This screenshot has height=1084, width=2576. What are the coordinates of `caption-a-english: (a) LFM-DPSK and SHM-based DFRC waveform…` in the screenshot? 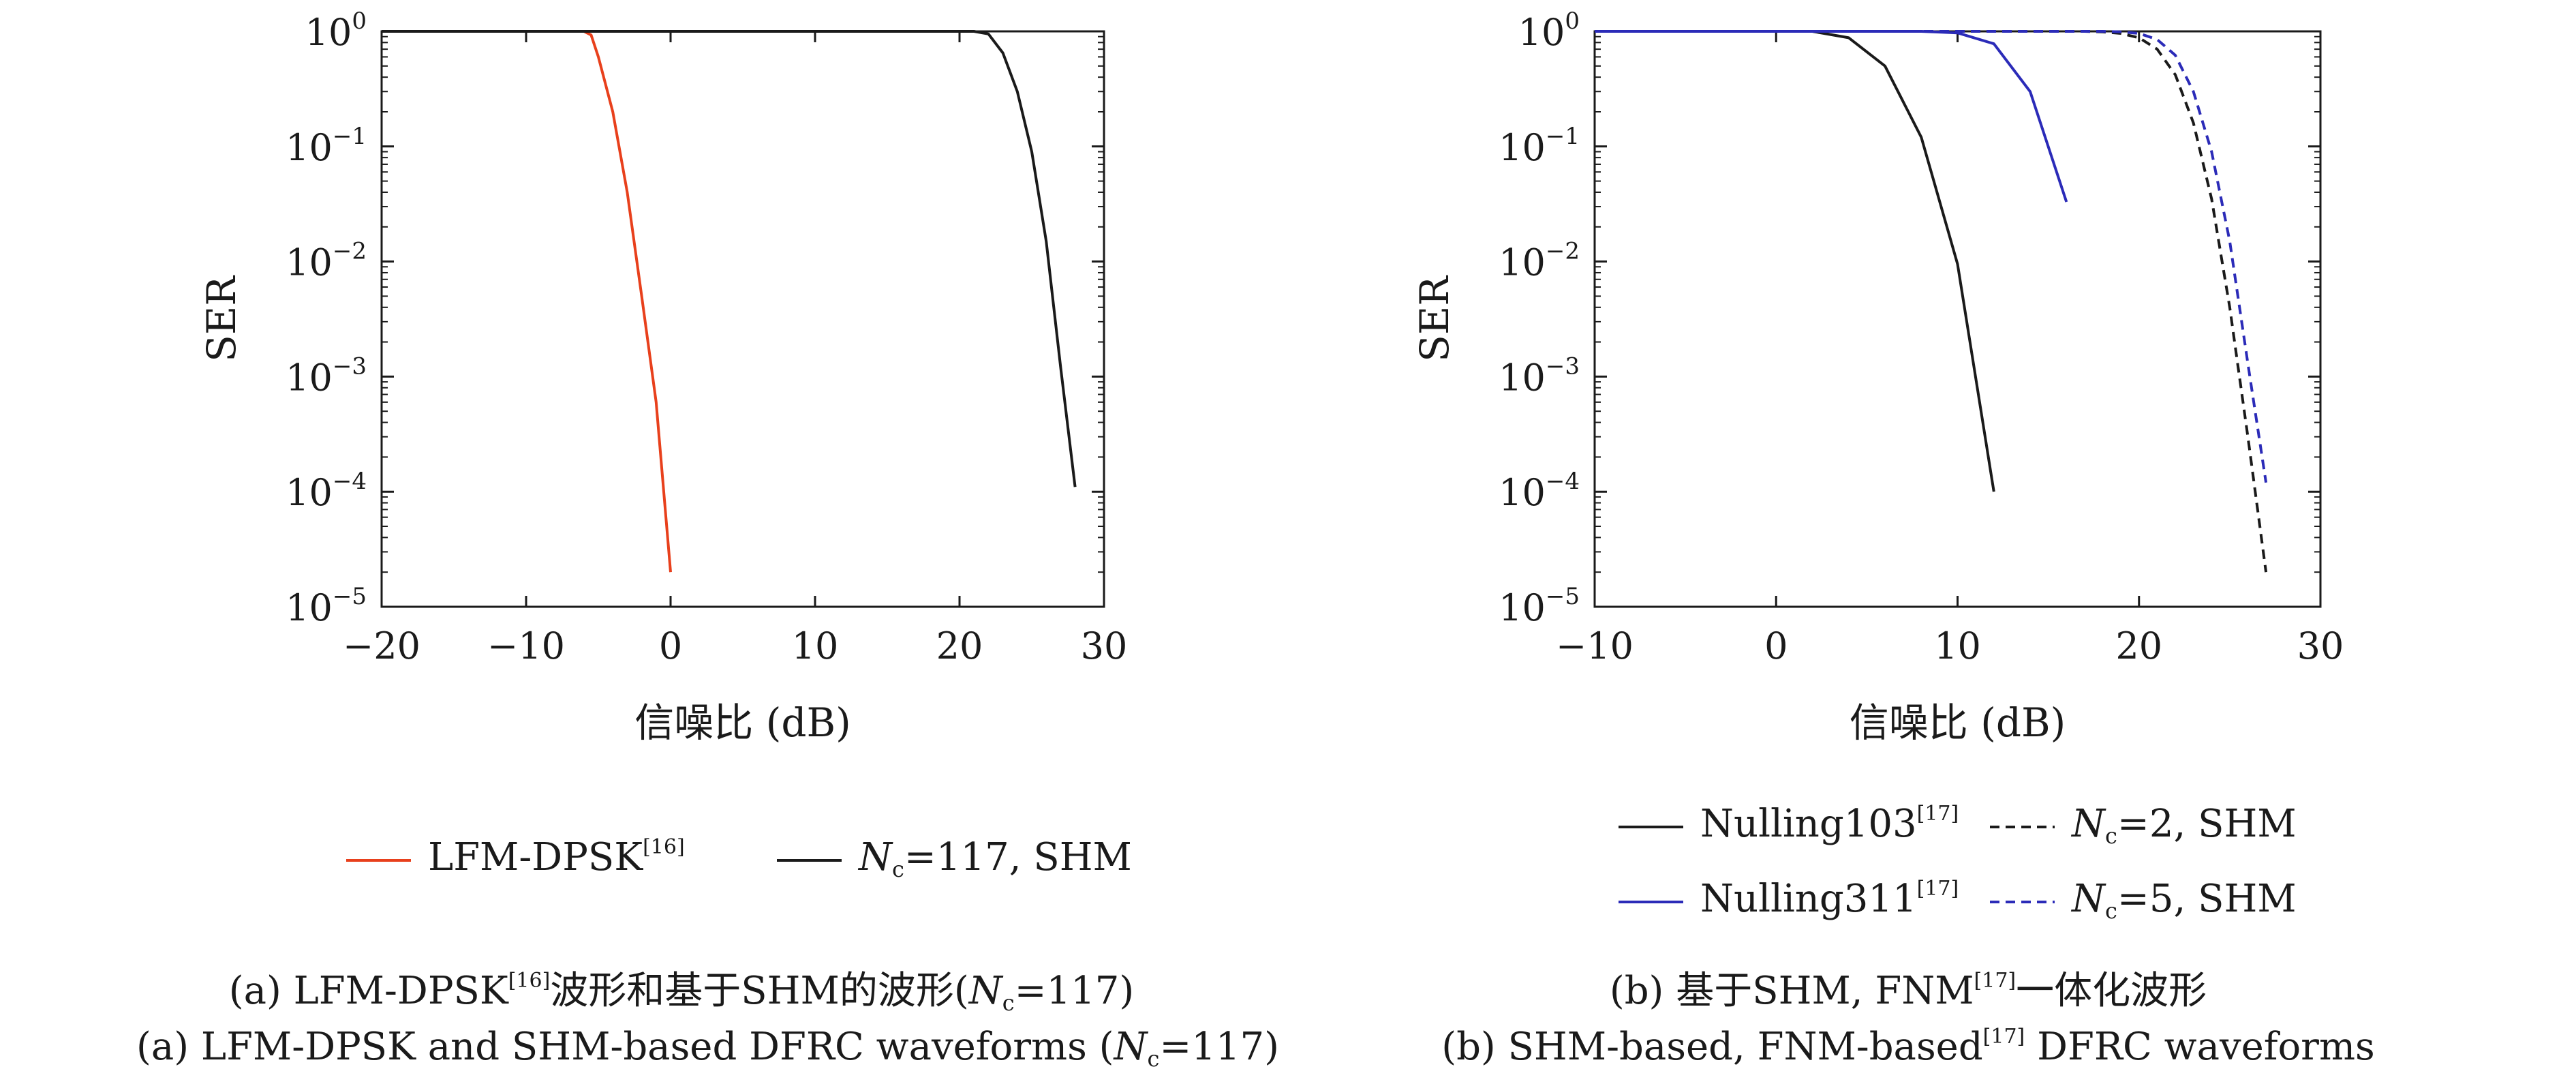 It's located at (708, 1048).